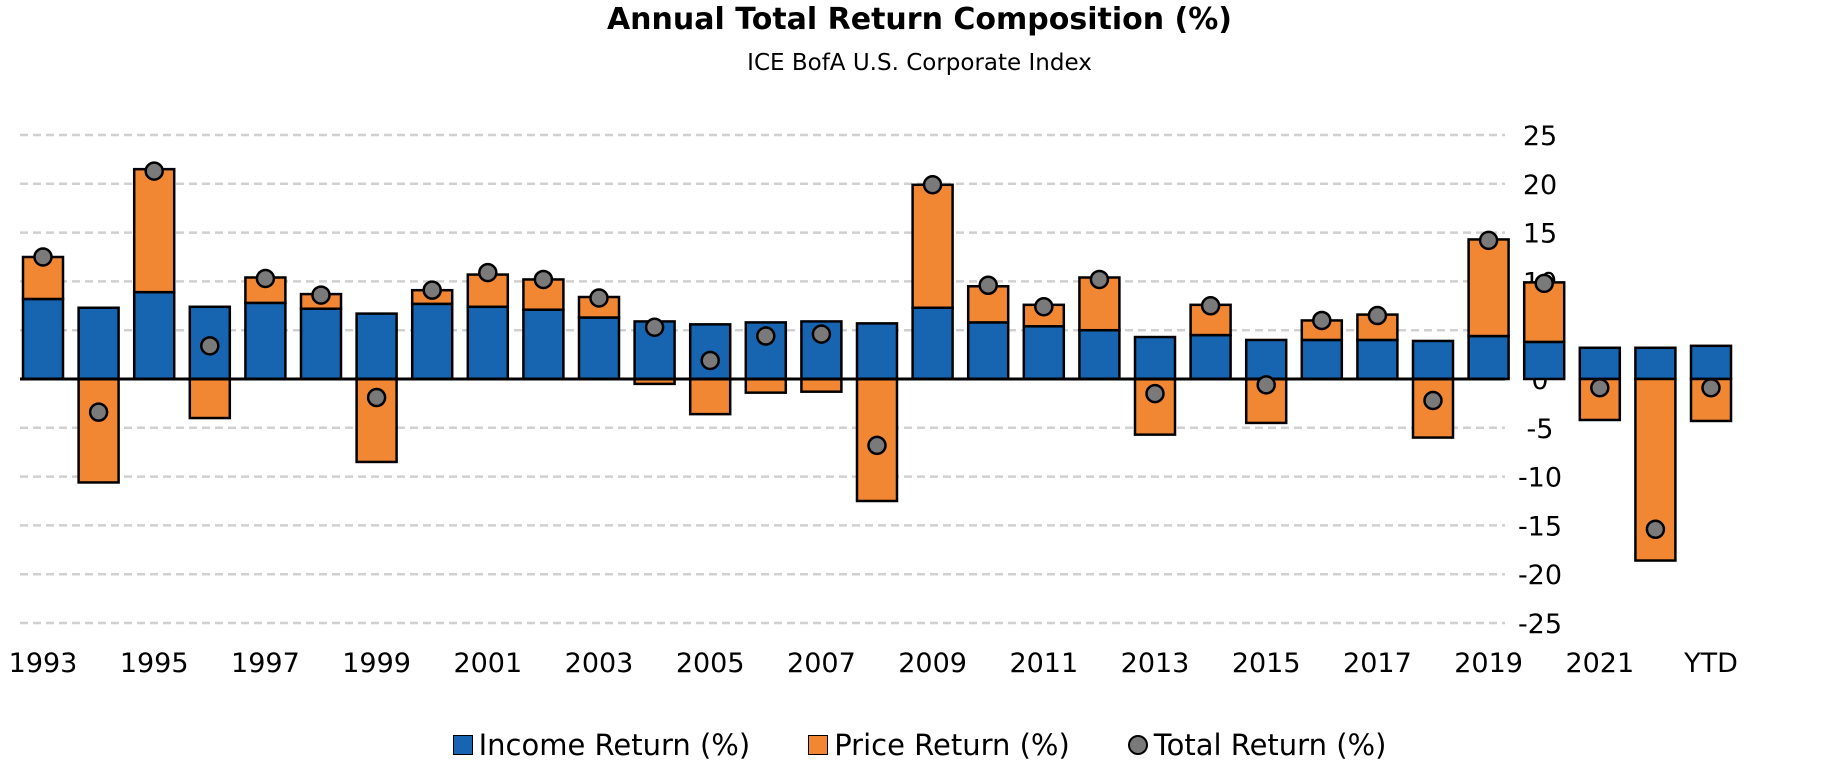  I want to click on x-tick-label: 2011, so click(1043, 663).